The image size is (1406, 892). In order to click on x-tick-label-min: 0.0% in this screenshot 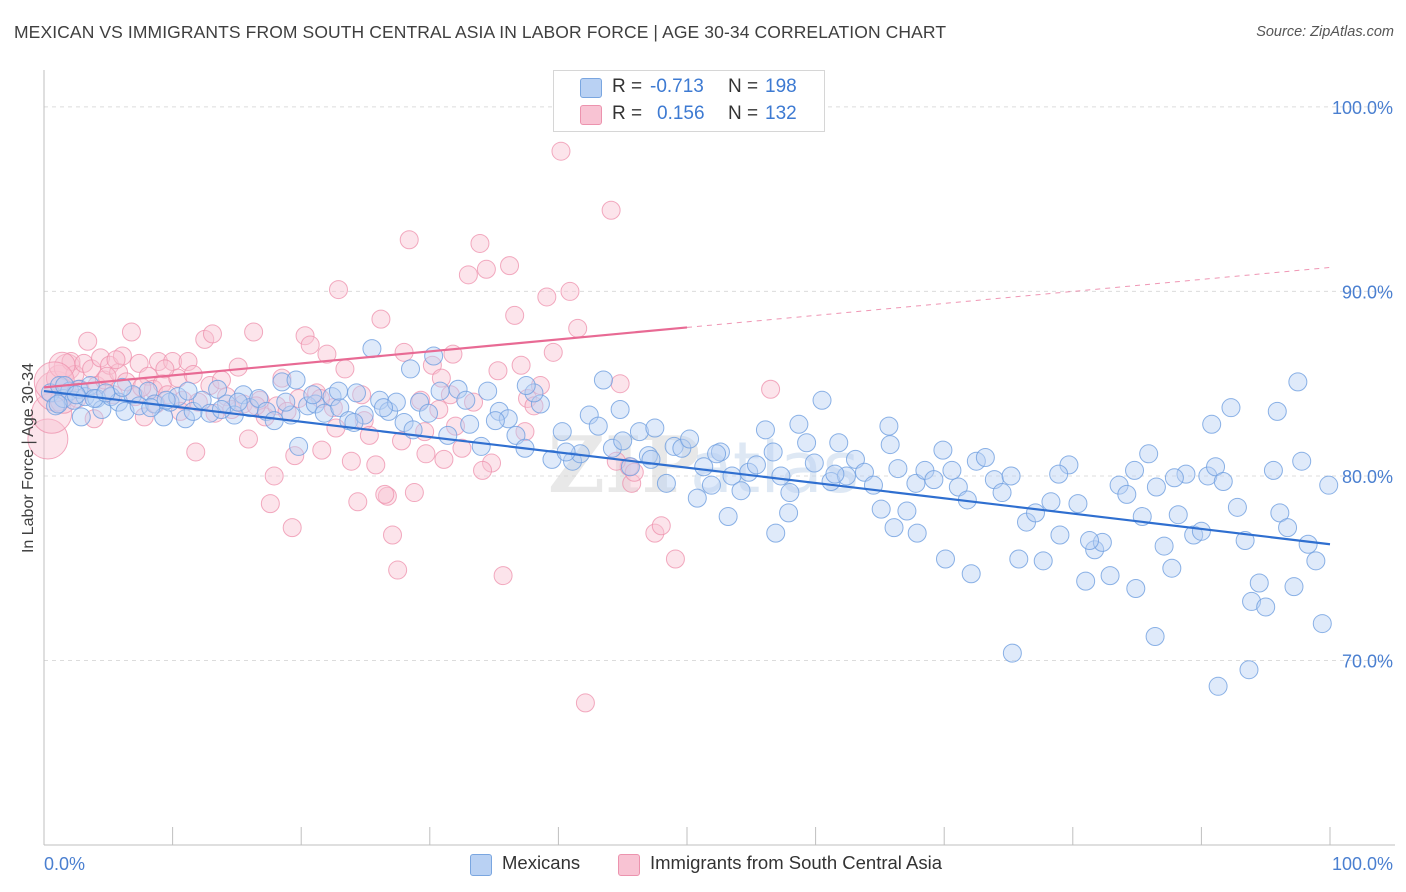, I will do `click(64, 864)`.